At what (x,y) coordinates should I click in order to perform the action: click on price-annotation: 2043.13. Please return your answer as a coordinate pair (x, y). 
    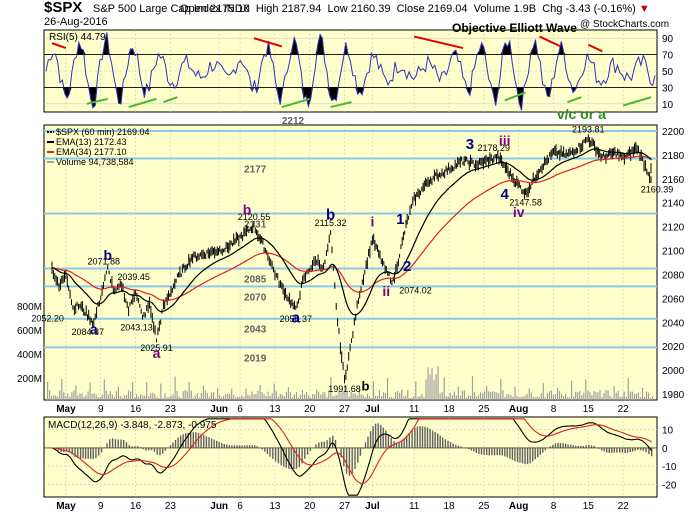
    Looking at the image, I should click on (136, 328).